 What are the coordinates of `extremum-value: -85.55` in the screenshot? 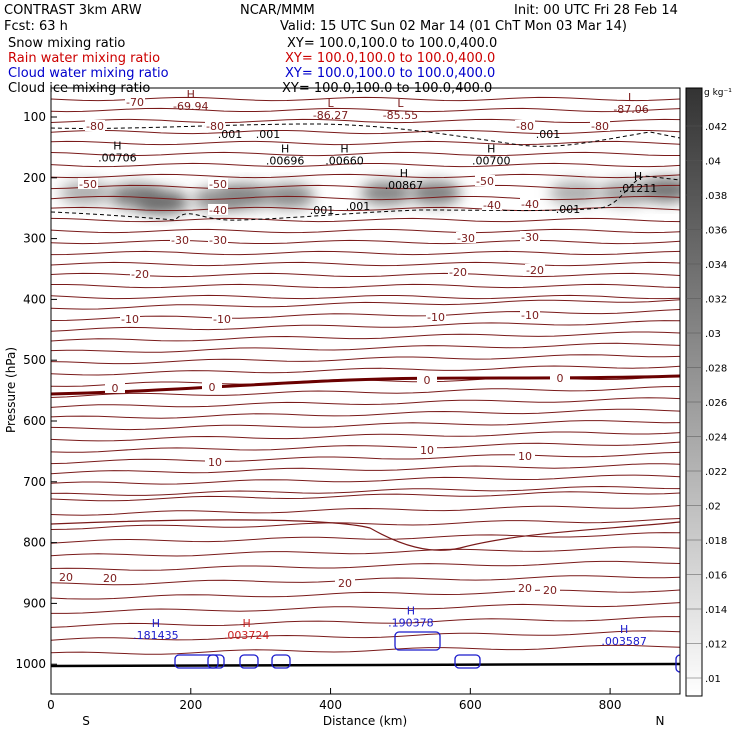 It's located at (400, 115).